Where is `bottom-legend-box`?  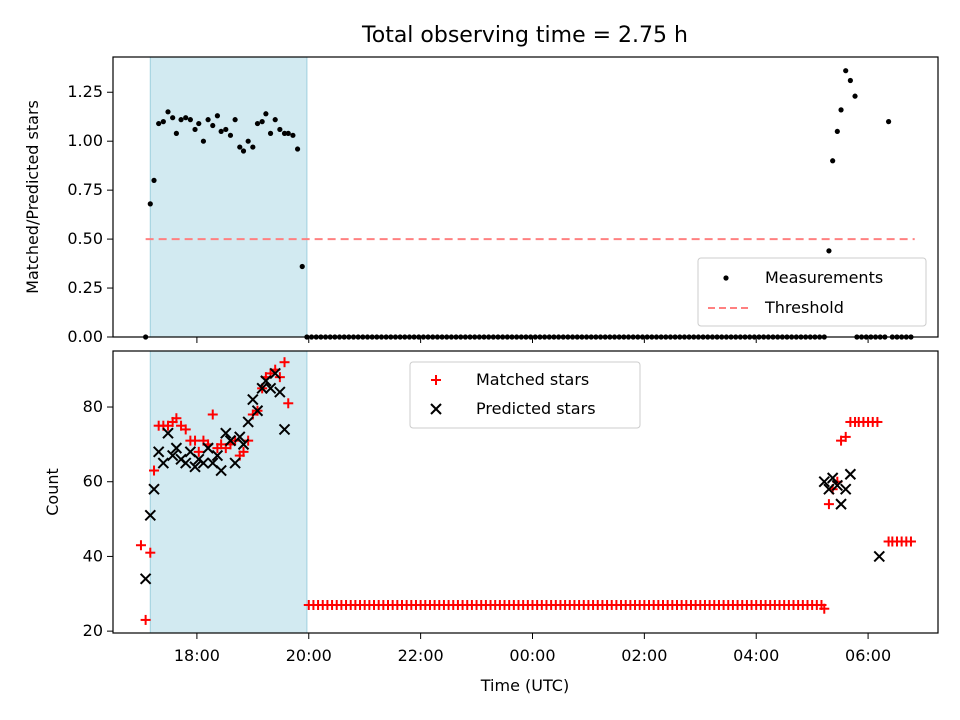
bottom-legend-box is located at coordinates (525, 395).